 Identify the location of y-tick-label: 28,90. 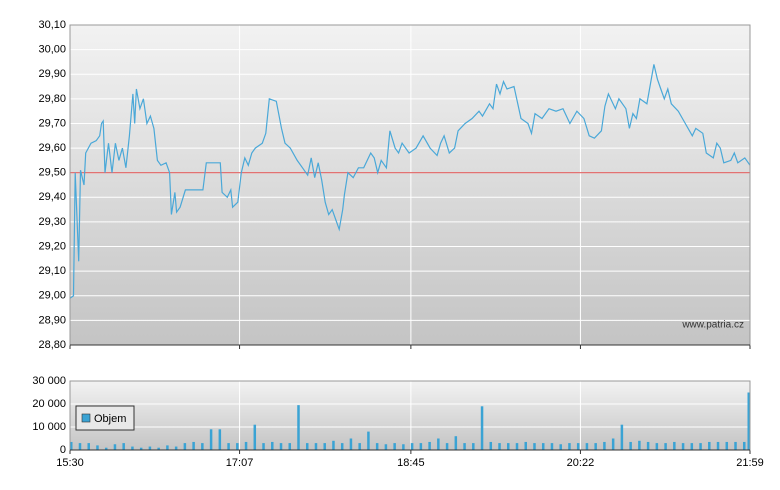
(52, 320).